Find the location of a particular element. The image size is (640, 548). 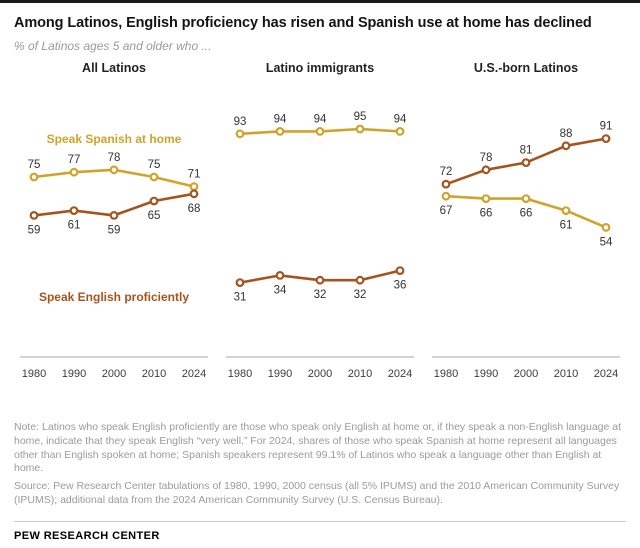

line-chart-us-born-latinos: 1980 1990 2000 2010 2024 67 66 66 61 54 72 78 81 88 91 is located at coordinates (526, 250).